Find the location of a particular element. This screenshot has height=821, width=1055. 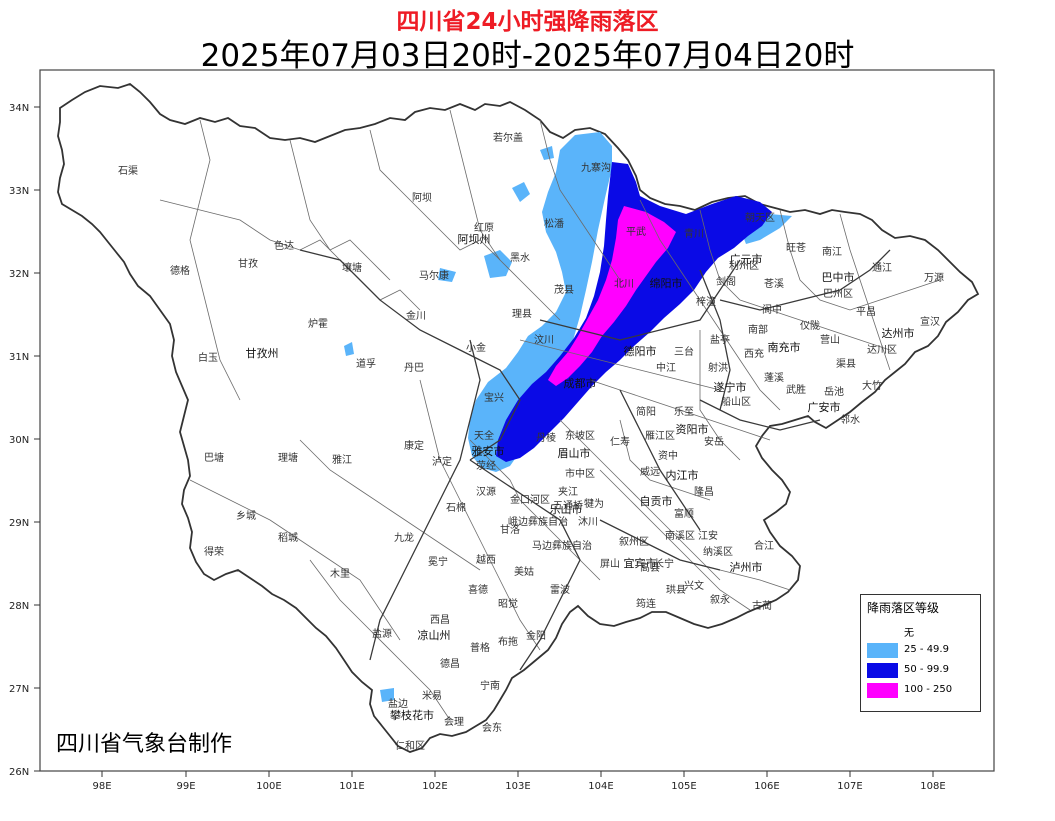

lat-tick-label: 30N is located at coordinates (19, 440).